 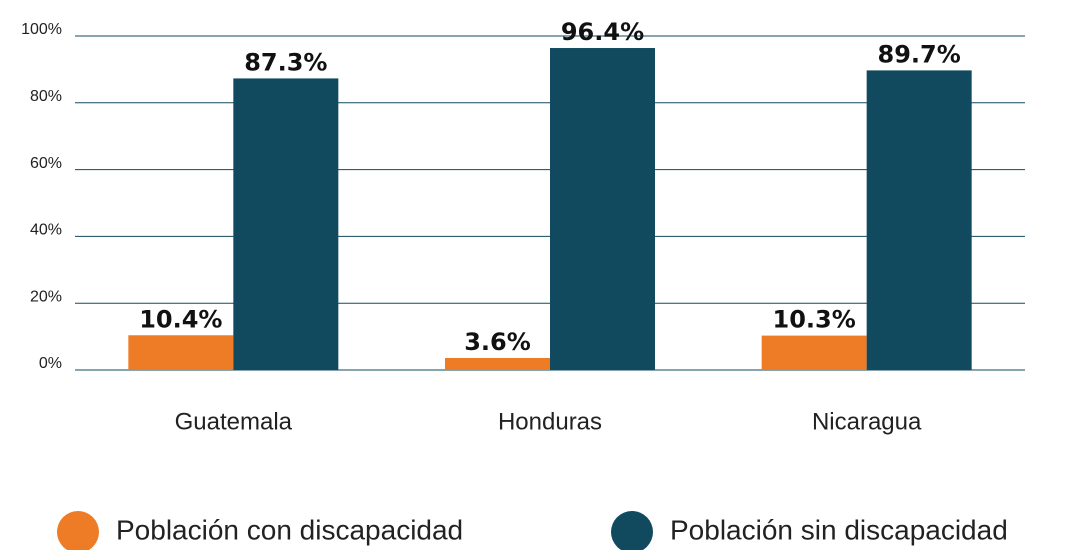 What do you see at coordinates (285, 62) in the screenshot?
I see `value-label: 87.3%` at bounding box center [285, 62].